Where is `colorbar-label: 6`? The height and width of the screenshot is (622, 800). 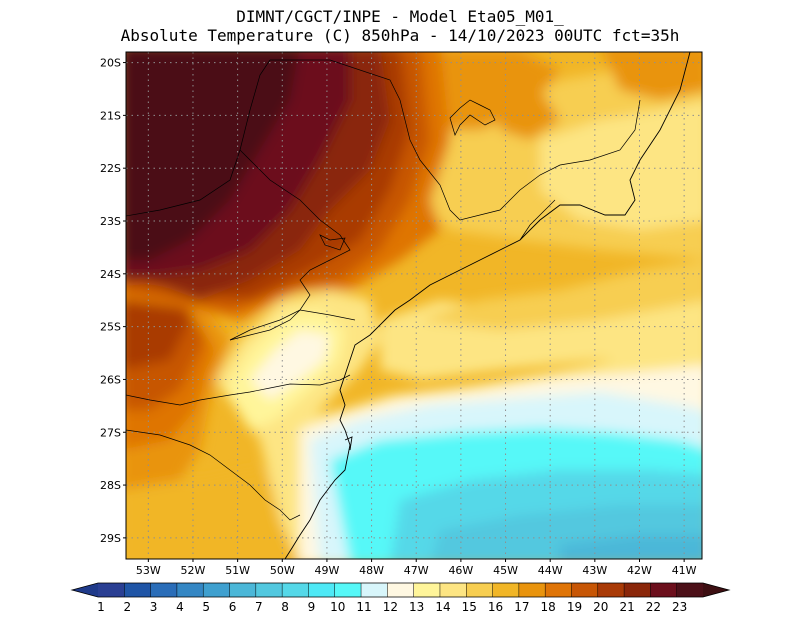 colorbar-label: 6 is located at coordinates (233, 607).